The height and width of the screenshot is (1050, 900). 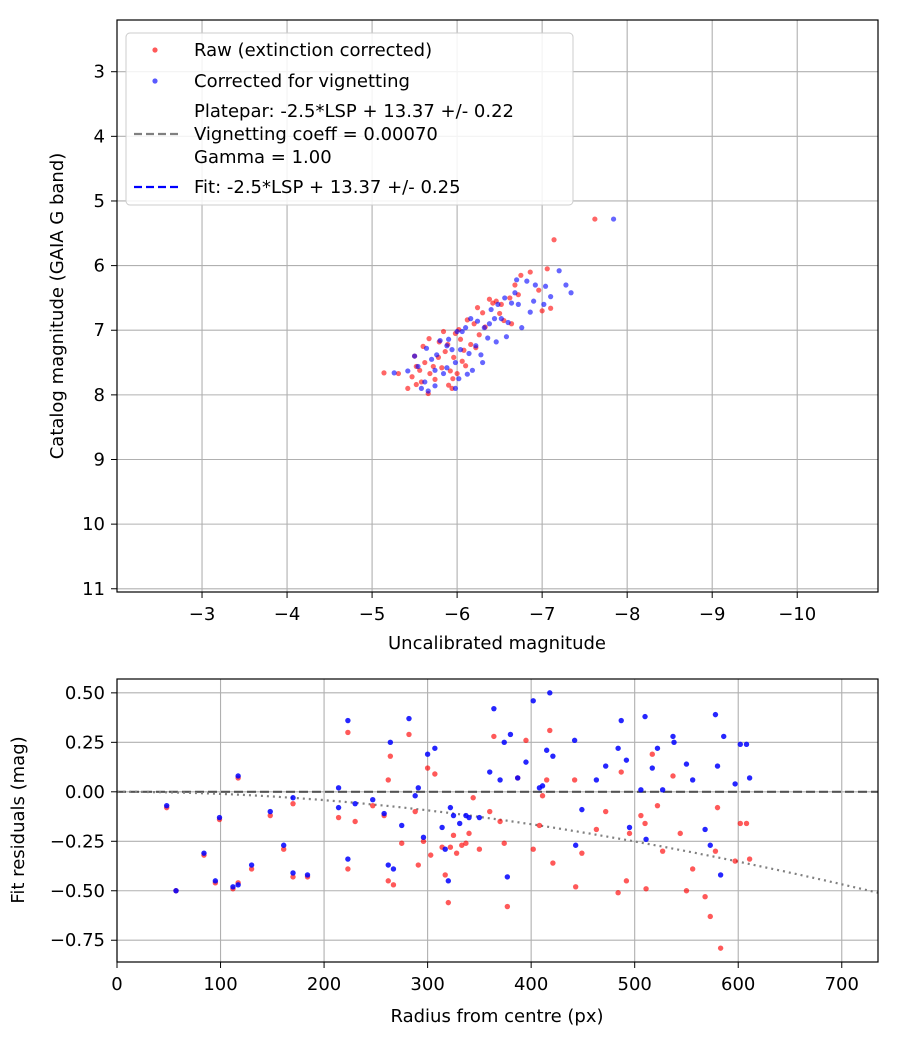 What do you see at coordinates (77, 891) in the screenshot?
I see `bottom-y-tick-label: −0.50` at bounding box center [77, 891].